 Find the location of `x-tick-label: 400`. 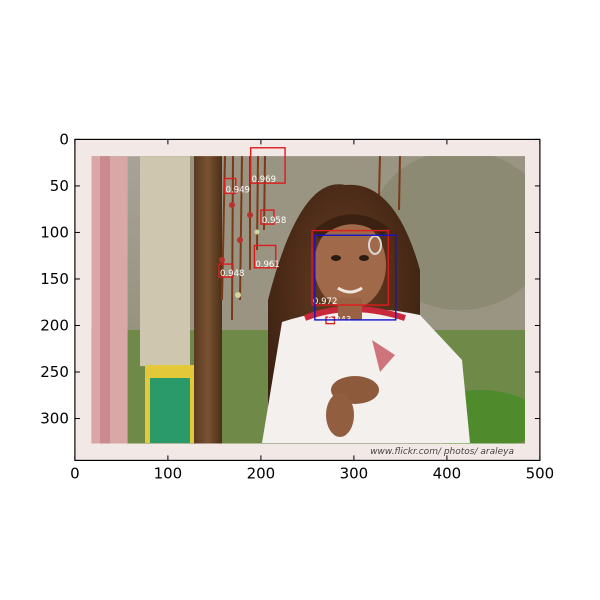

x-tick-label: 400 is located at coordinates (447, 473).